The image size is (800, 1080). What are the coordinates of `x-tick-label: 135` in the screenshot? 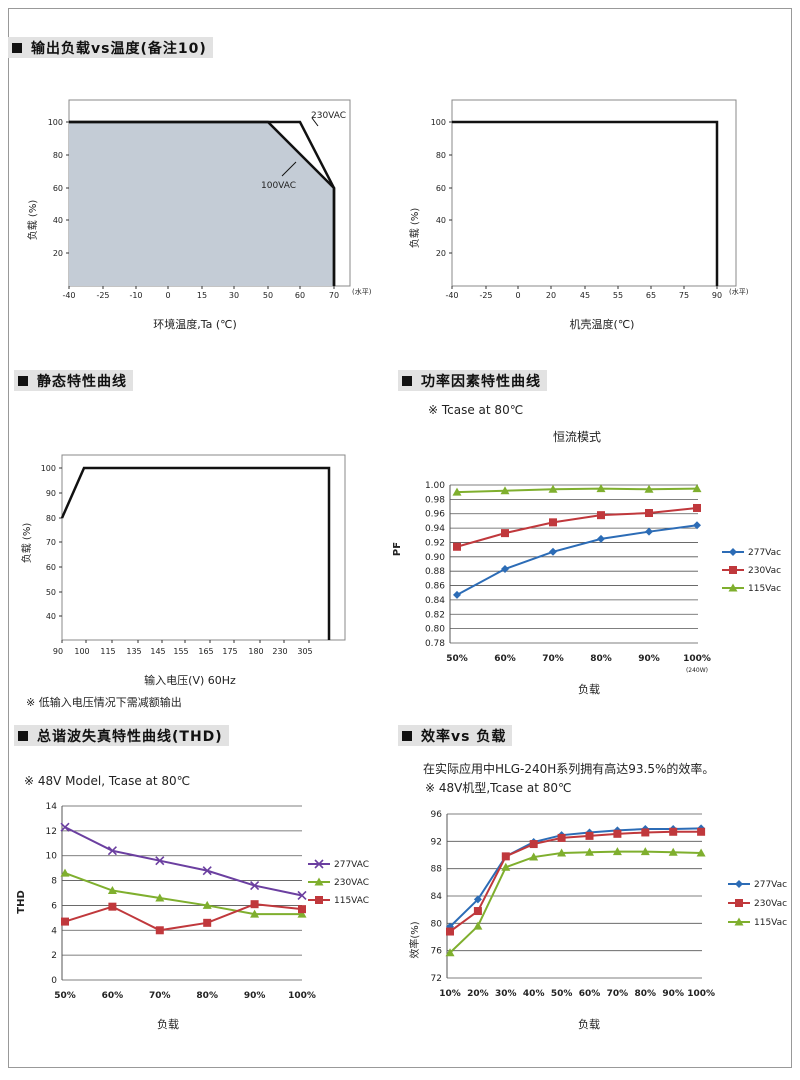 It's located at (133, 651).